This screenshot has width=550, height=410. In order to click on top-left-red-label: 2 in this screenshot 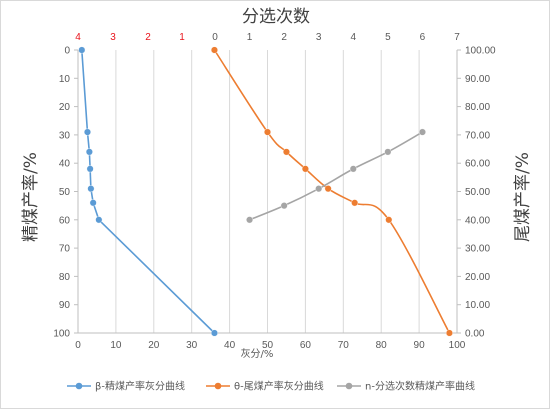, I will do `click(148, 37)`.